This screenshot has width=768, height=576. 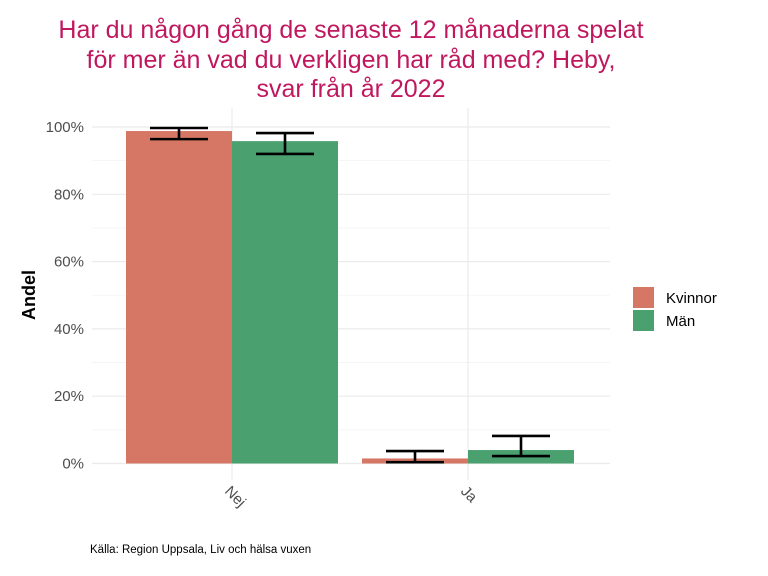 What do you see at coordinates (675, 309) in the screenshot?
I see `legend: Kvinnor Män` at bounding box center [675, 309].